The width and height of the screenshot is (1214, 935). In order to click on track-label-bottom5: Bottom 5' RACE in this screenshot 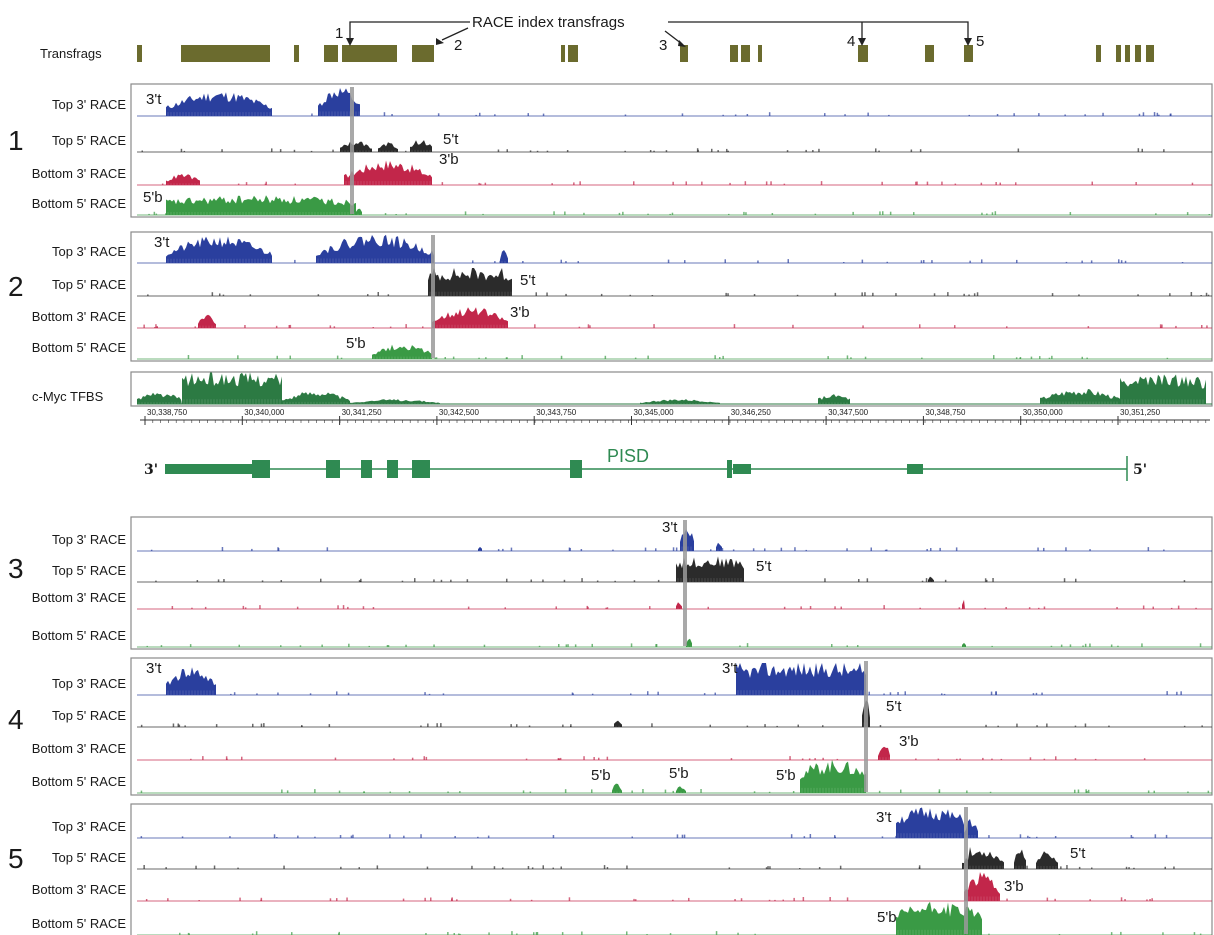, I will do `click(79, 203)`.